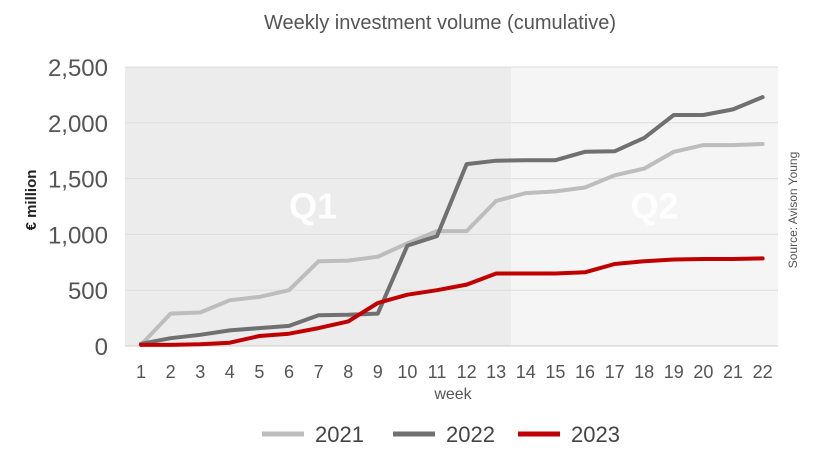  Describe the element at coordinates (407, 372) in the screenshot. I see `x-tick-label: 10` at that location.